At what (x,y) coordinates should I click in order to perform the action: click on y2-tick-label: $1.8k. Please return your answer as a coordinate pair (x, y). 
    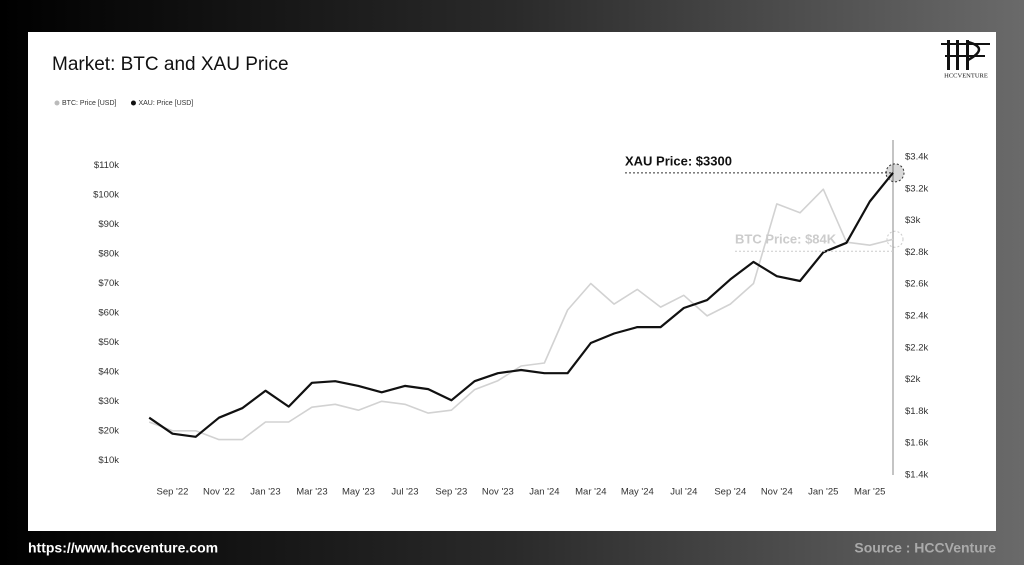
    Looking at the image, I should click on (916, 411).